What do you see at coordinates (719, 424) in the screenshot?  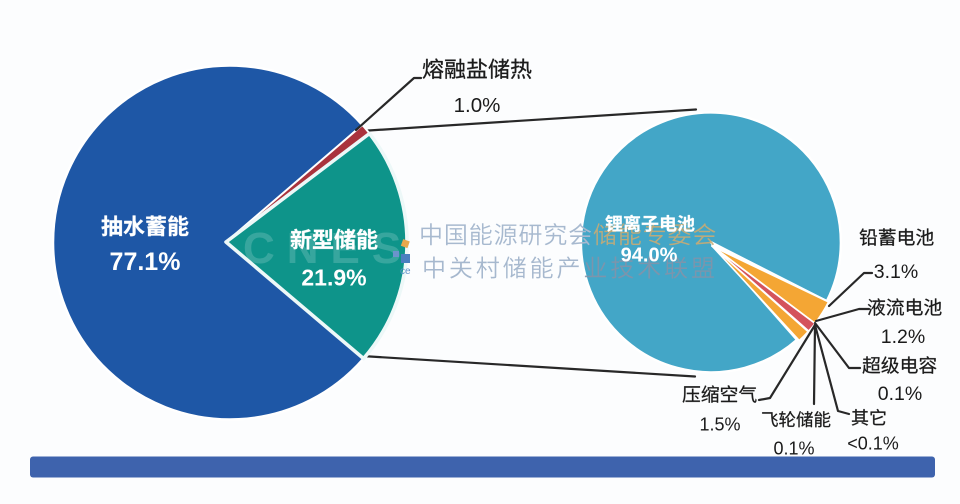 I see `svg-text: 1.5%` at bounding box center [719, 424].